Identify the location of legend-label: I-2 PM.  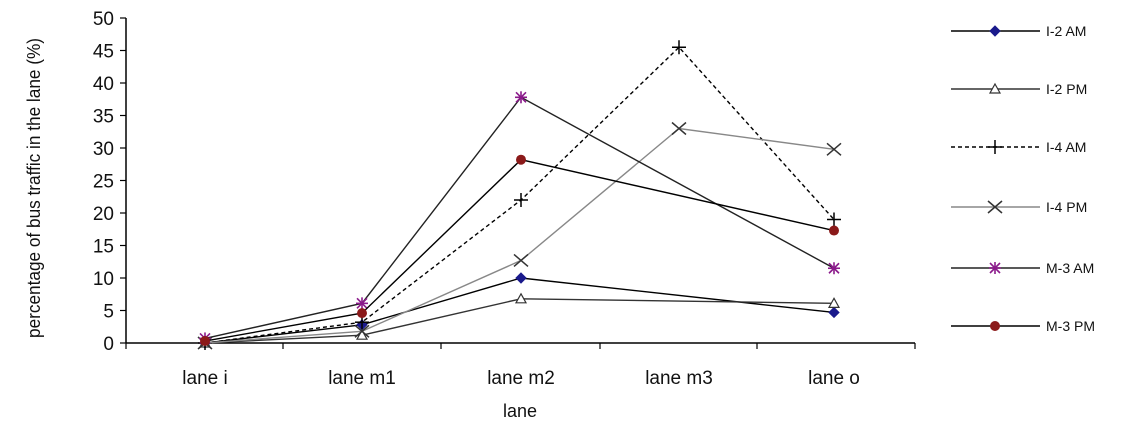
(1066, 89).